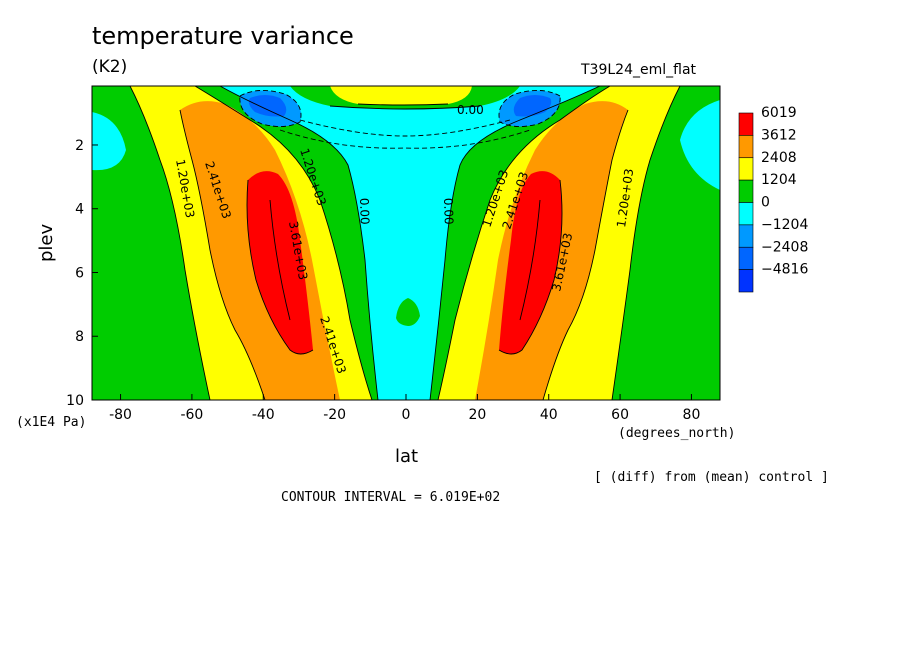  What do you see at coordinates (549, 415) in the screenshot?
I see `x-tick-label: 40` at bounding box center [549, 415].